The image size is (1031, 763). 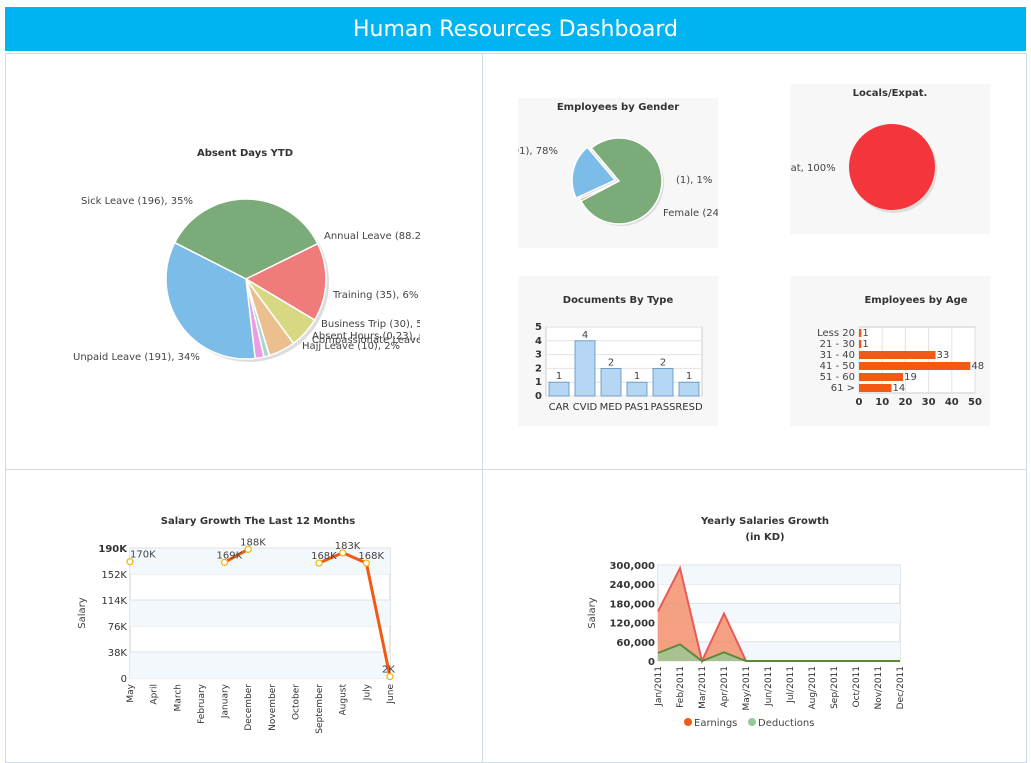 What do you see at coordinates (538, 382) in the screenshot?
I see `y-tick-label: 1` at bounding box center [538, 382].